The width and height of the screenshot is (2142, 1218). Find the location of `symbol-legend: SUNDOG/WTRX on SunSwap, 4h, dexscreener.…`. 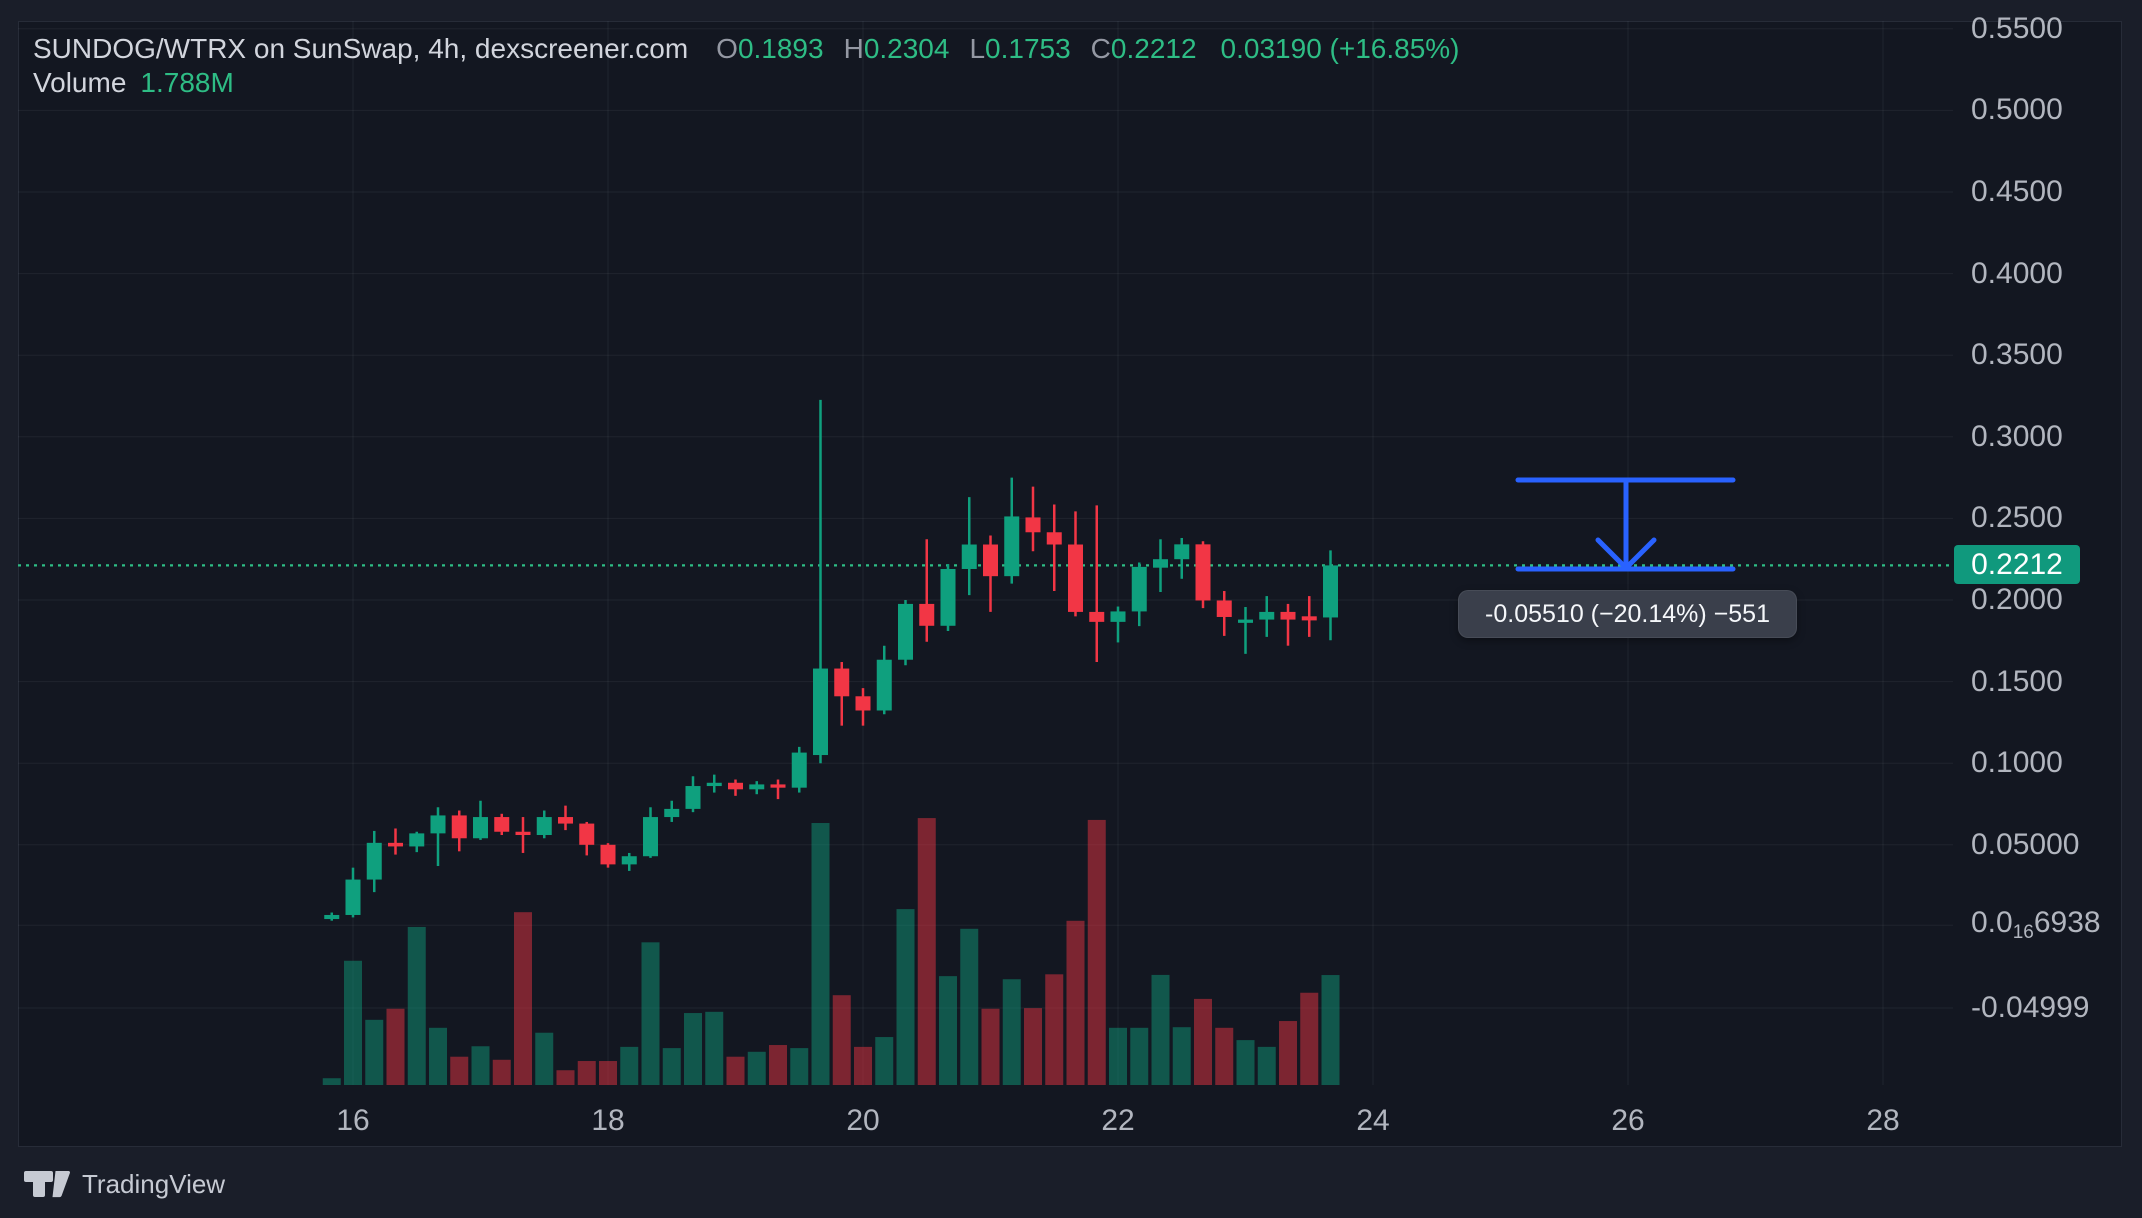

symbol-legend: SUNDOG/WTRX on SunSwap, 4h, dexscreener.… is located at coordinates (746, 49).